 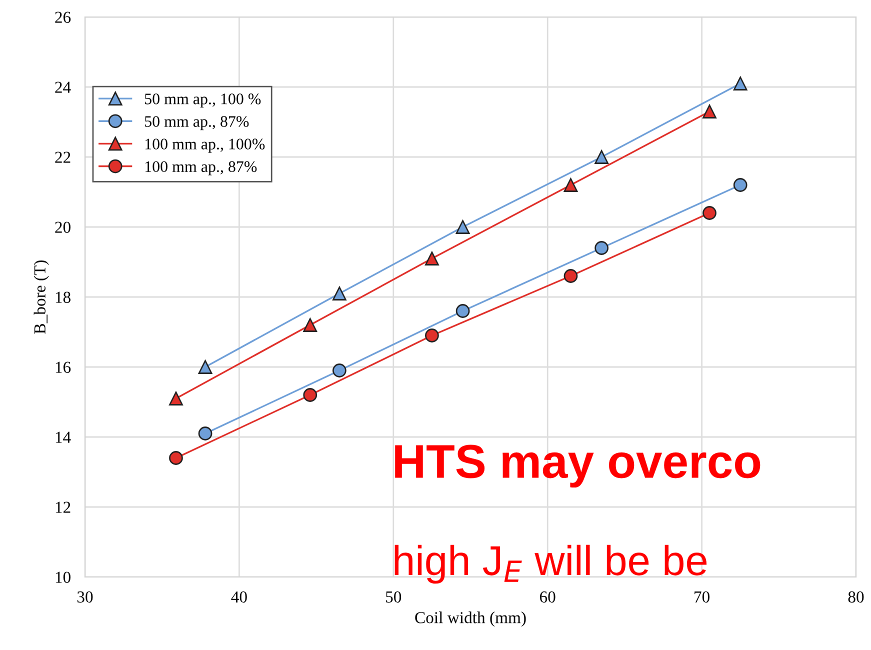 I want to click on legend-label: 50 mm ap., 100 %, so click(x=203, y=101).